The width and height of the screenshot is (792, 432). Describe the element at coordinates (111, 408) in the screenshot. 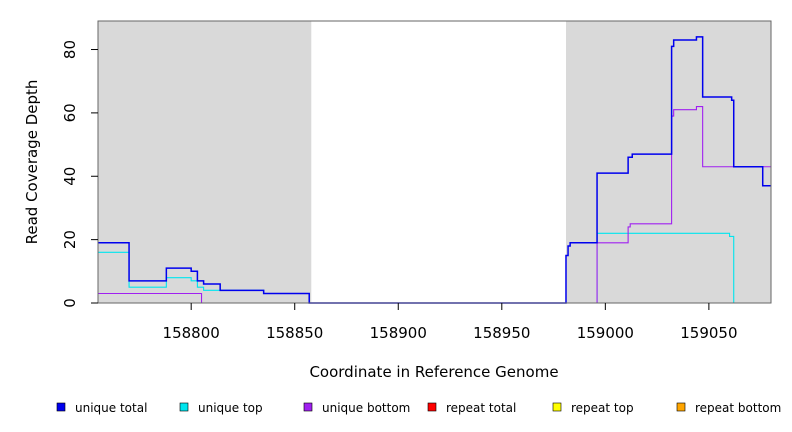

I see `legend-label: unique total` at that location.